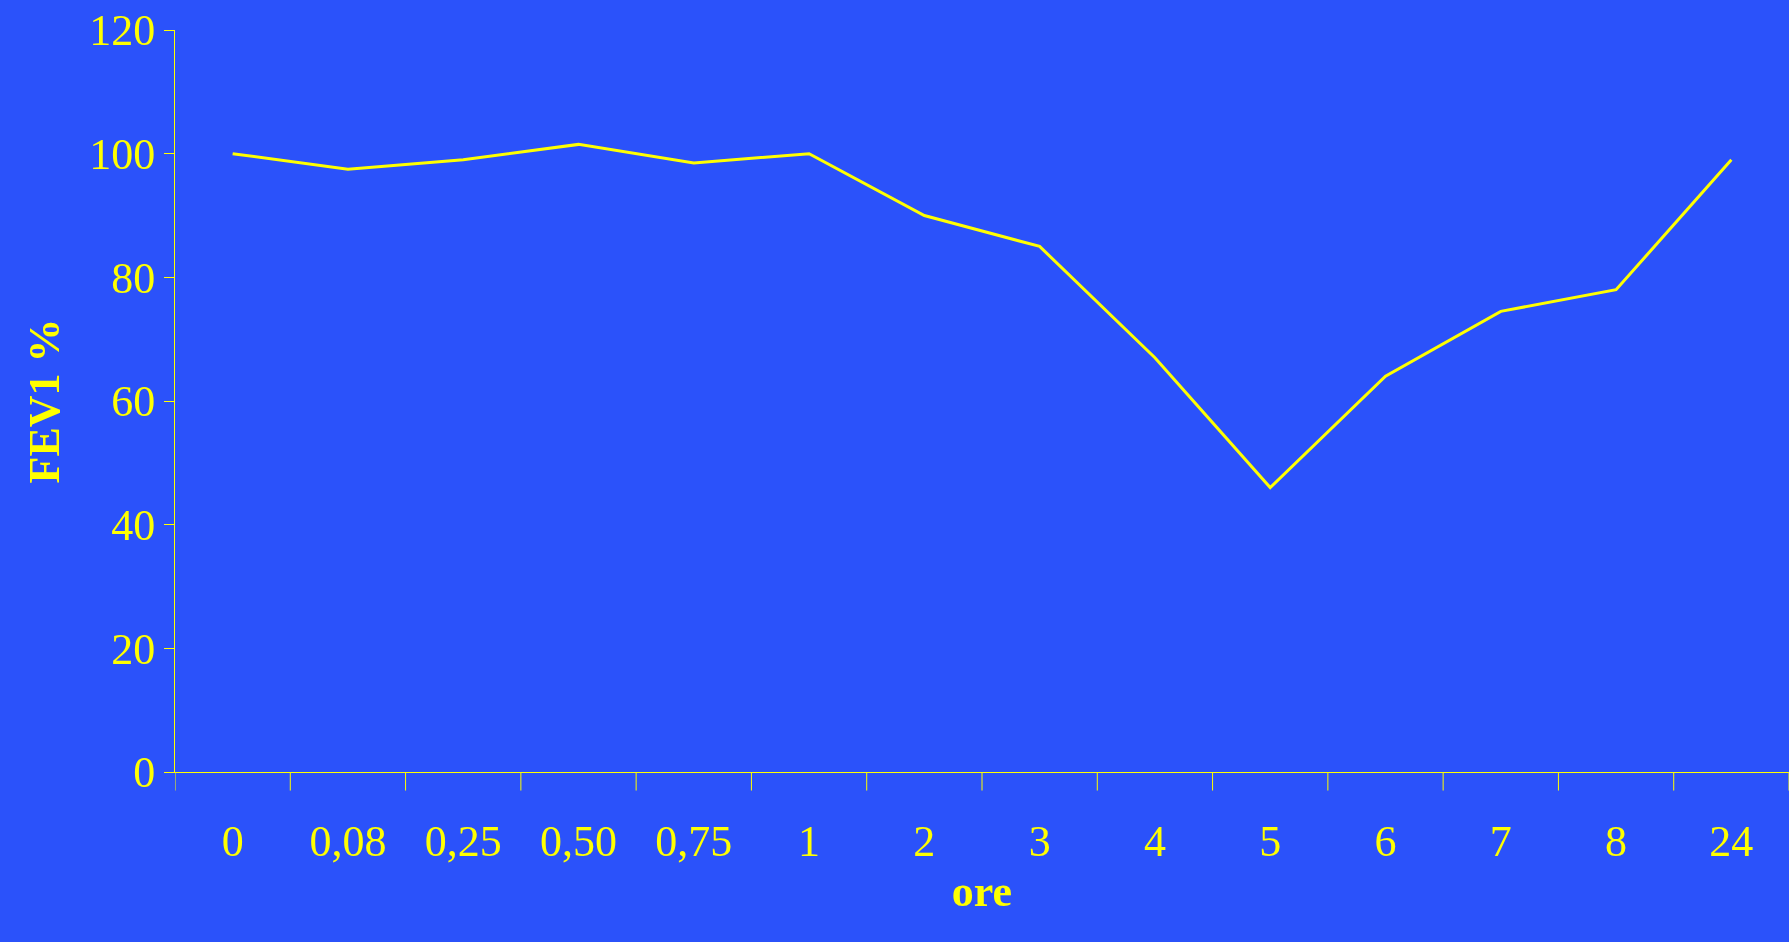  Describe the element at coordinates (1039, 841) in the screenshot. I see `x-tick-label: 3` at that location.